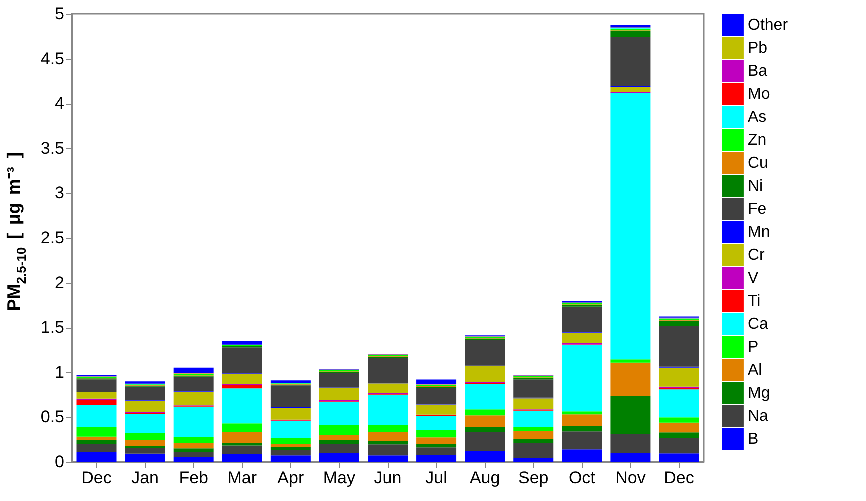 The image size is (866, 501). What do you see at coordinates (759, 393) in the screenshot?
I see `legend-label: Mg` at bounding box center [759, 393].